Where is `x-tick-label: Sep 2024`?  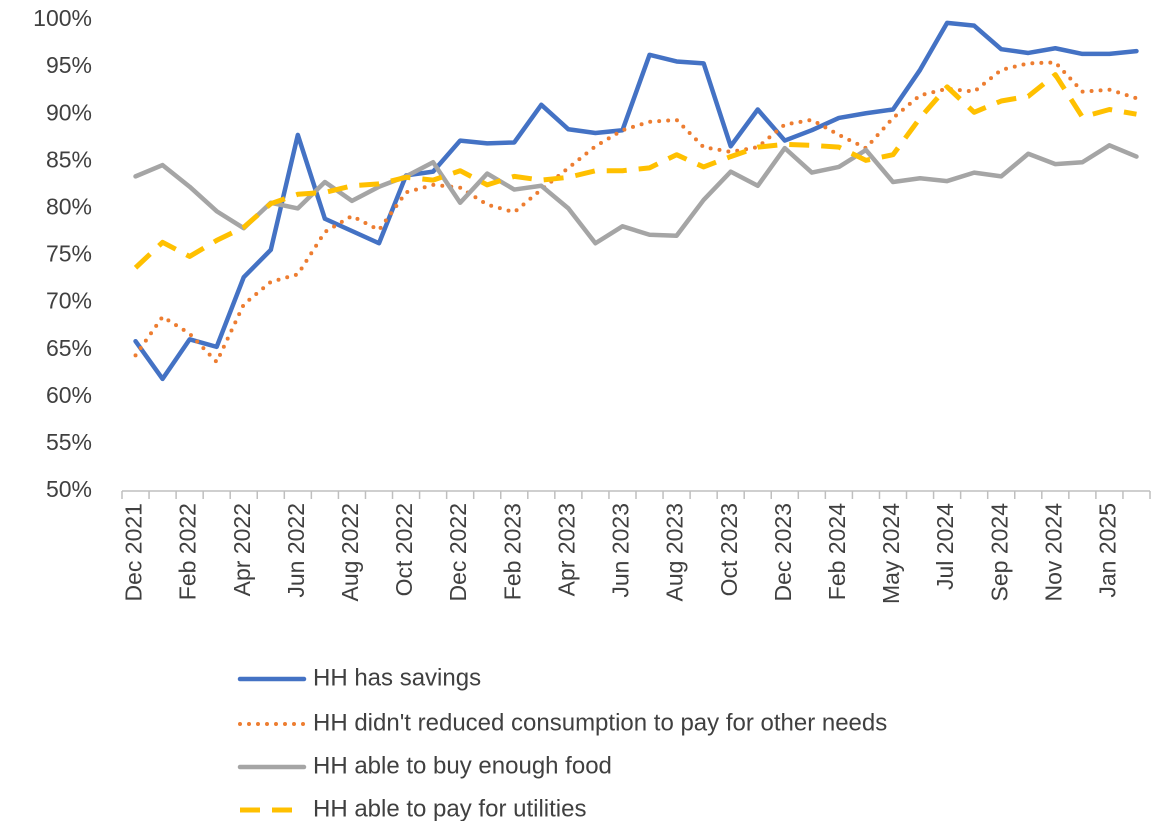 x-tick-label: Sep 2024 is located at coordinates (999, 552).